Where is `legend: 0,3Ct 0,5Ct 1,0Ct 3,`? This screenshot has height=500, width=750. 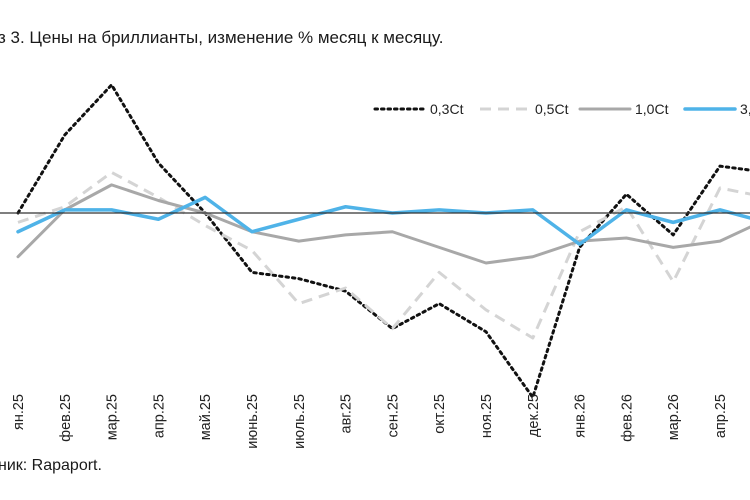
legend: 0,3Ct 0,5Ct 1,0Ct 3, is located at coordinates (561, 109).